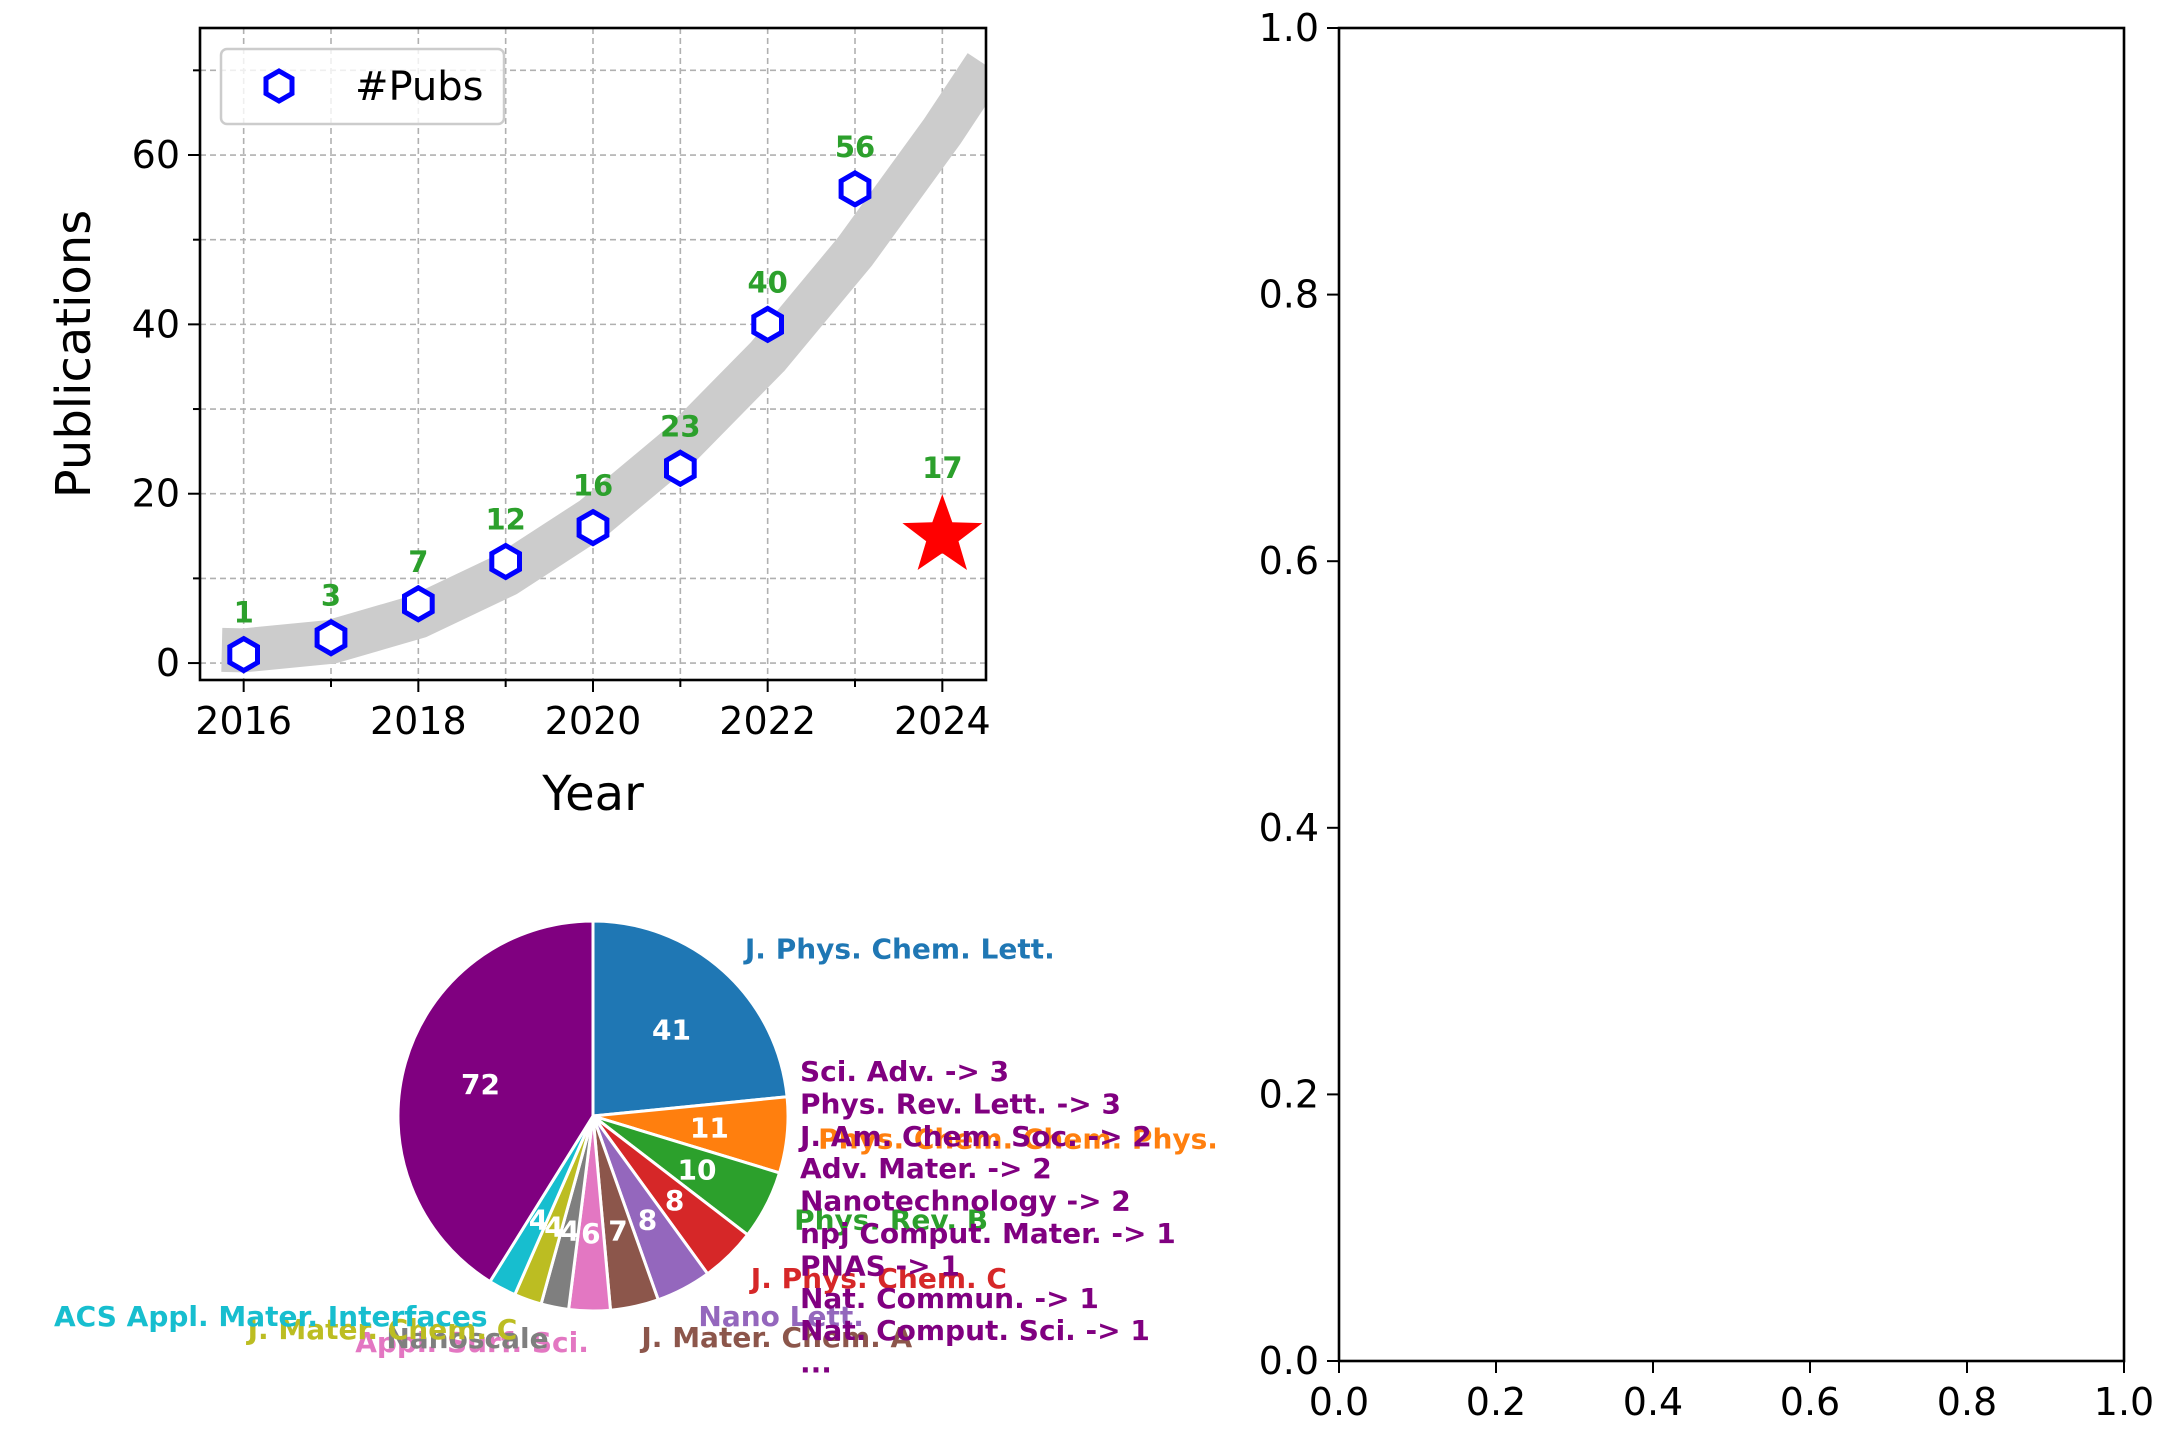 The image size is (2160, 1440). What do you see at coordinates (1289, 828) in the screenshot?
I see `empty-y-tick-label: 0.4` at bounding box center [1289, 828].